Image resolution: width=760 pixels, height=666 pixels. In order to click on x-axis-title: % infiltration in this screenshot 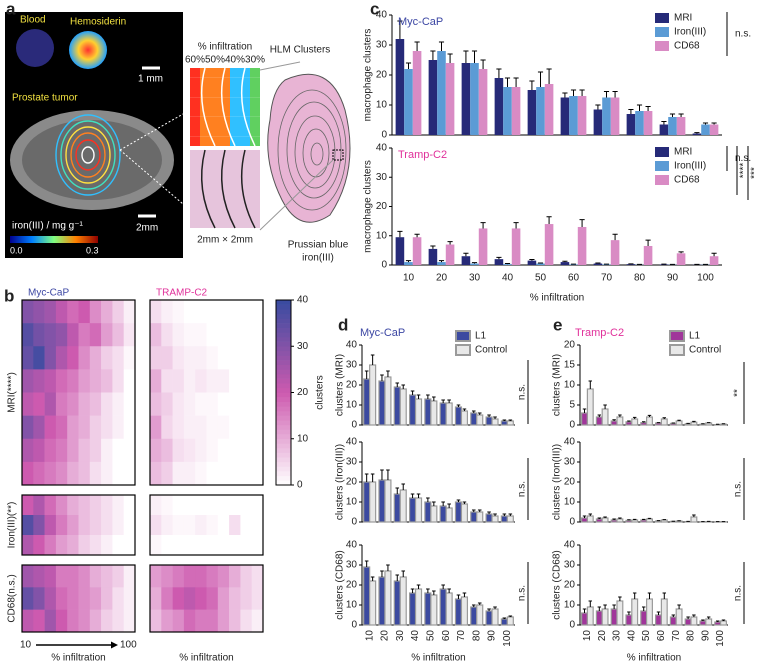, I will do `click(78, 658)`.